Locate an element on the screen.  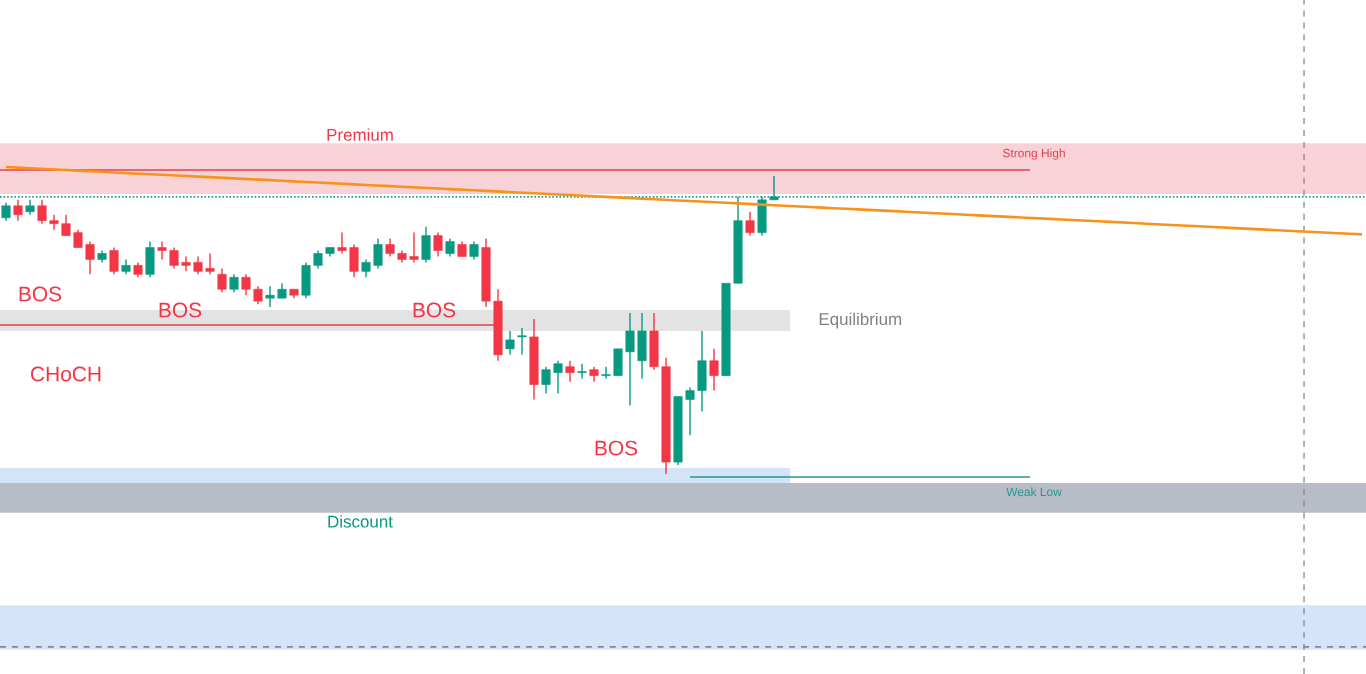
band-label: Premium is located at coordinates (360, 134).